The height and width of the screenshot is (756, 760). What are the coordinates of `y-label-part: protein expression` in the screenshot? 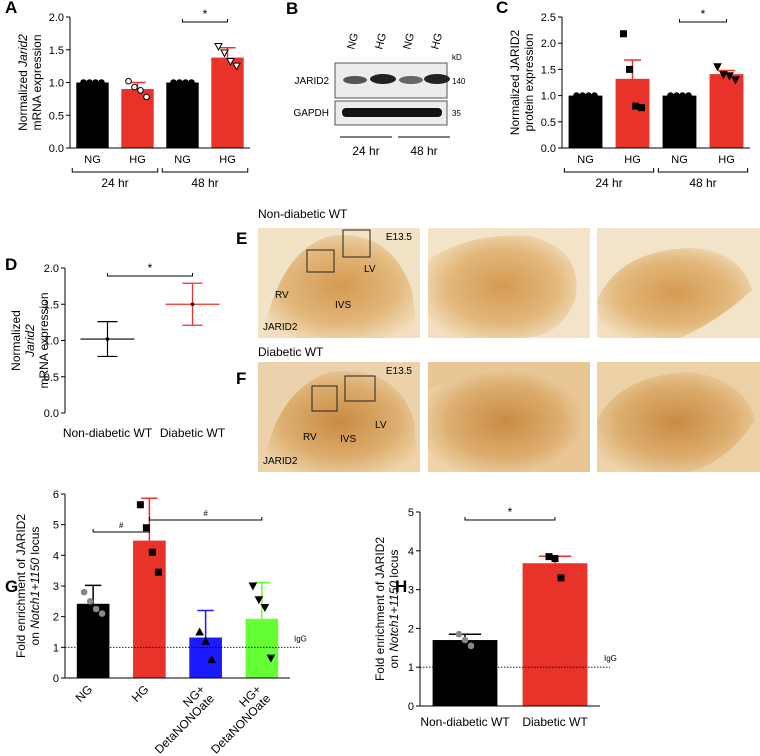 It's located at (529, 82).